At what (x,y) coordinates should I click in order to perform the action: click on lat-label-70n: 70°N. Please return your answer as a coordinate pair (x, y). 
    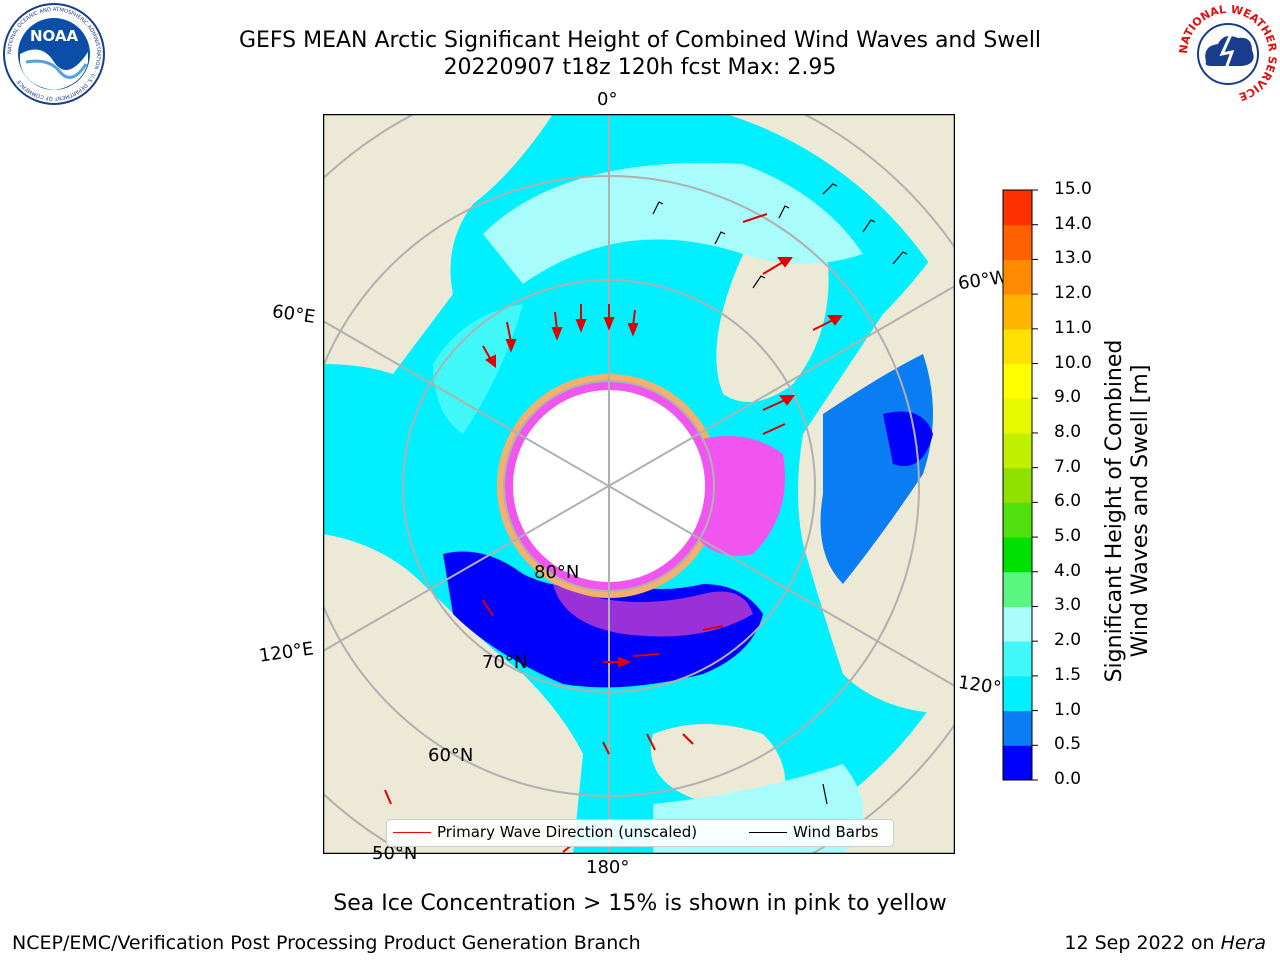
    Looking at the image, I should click on (505, 662).